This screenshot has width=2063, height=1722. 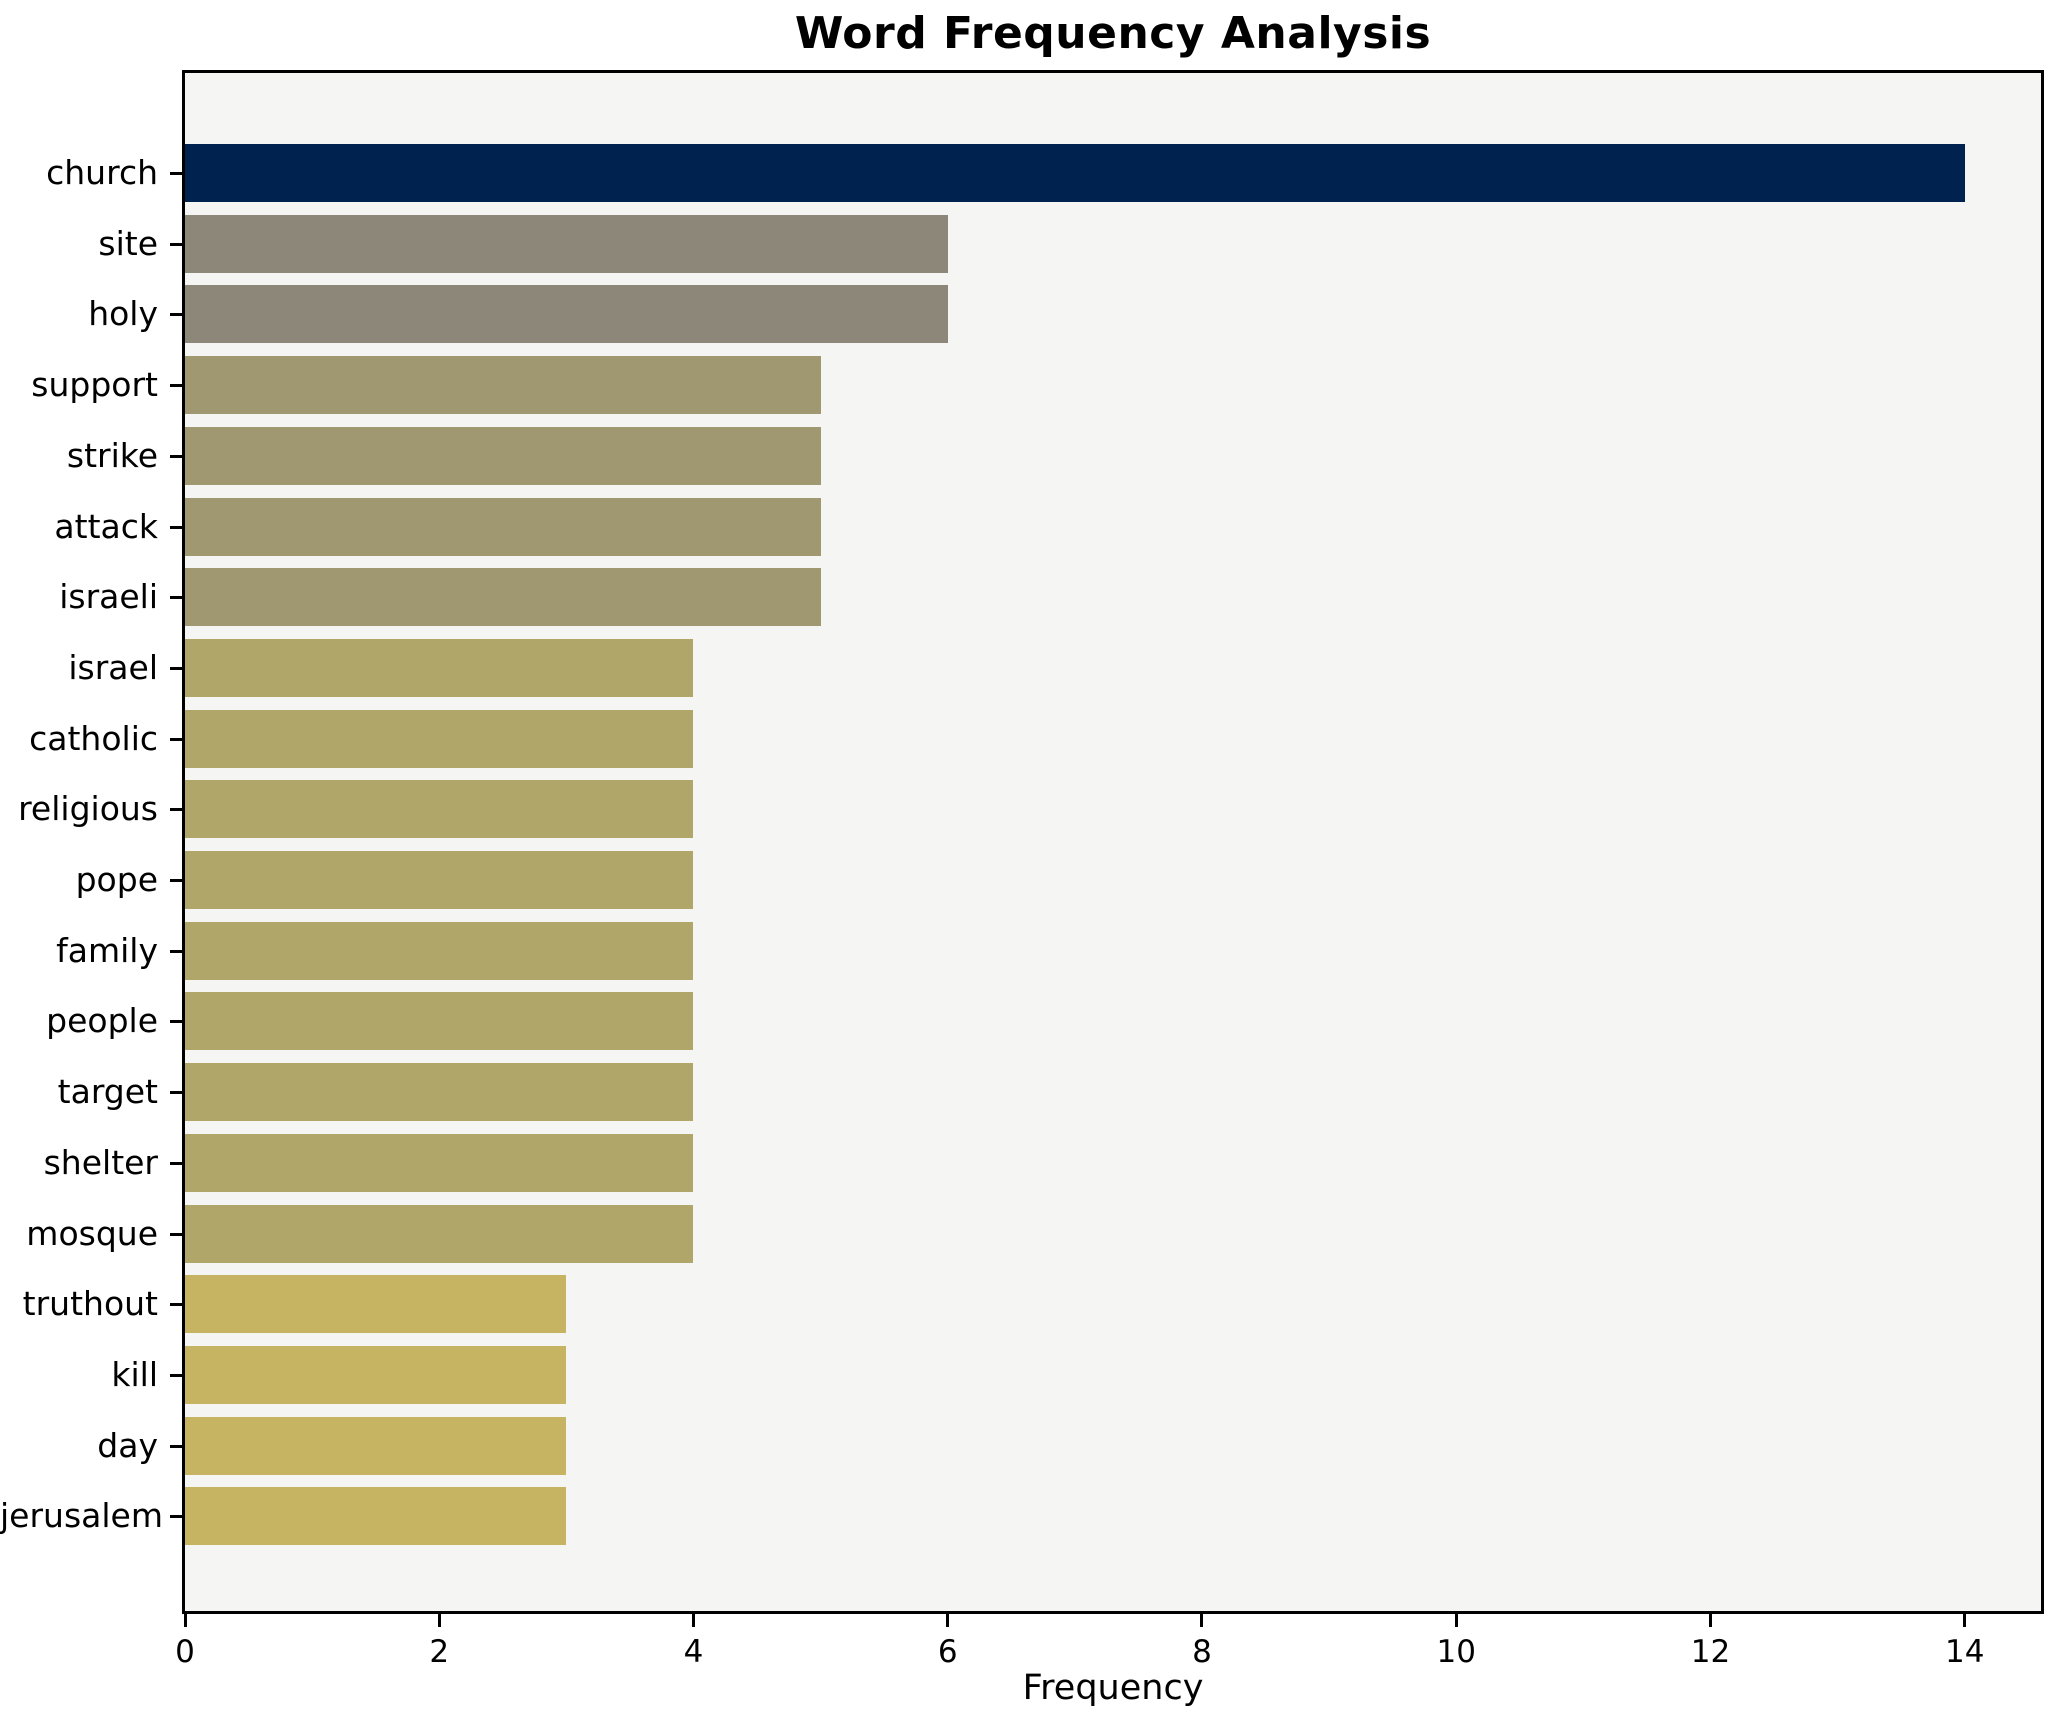 What do you see at coordinates (439, 1652) in the screenshot?
I see `x-tick-label-2: 2` at bounding box center [439, 1652].